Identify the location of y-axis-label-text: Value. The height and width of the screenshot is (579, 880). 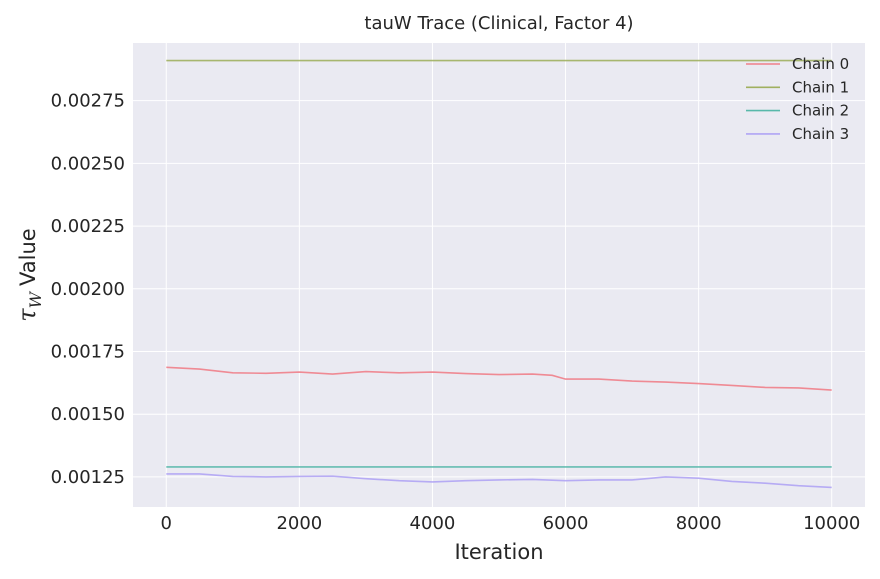
(28, 257).